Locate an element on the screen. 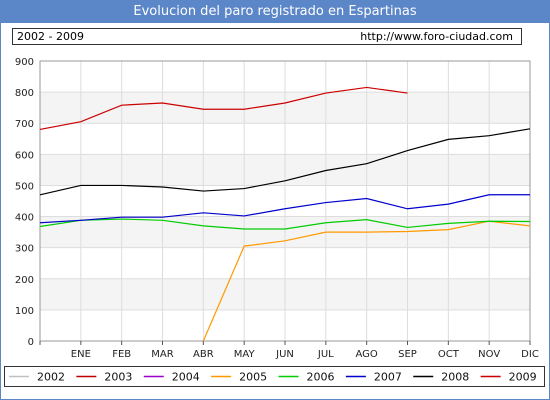  x-tick-label: JUN is located at coordinates (284, 354).